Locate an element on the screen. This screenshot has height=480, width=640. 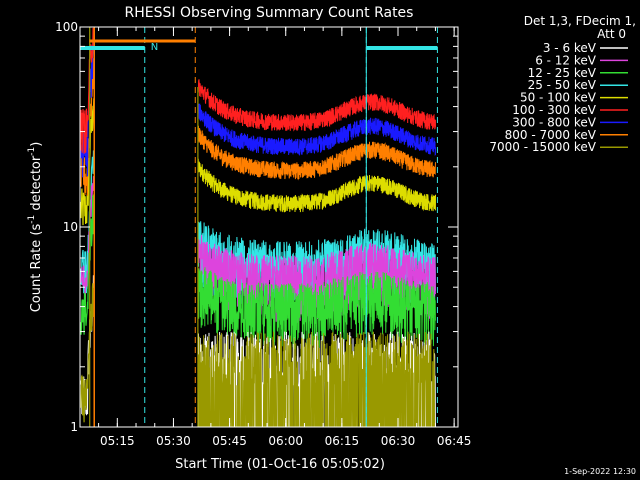
y-tick-label: 1 is located at coordinates (74, 427).